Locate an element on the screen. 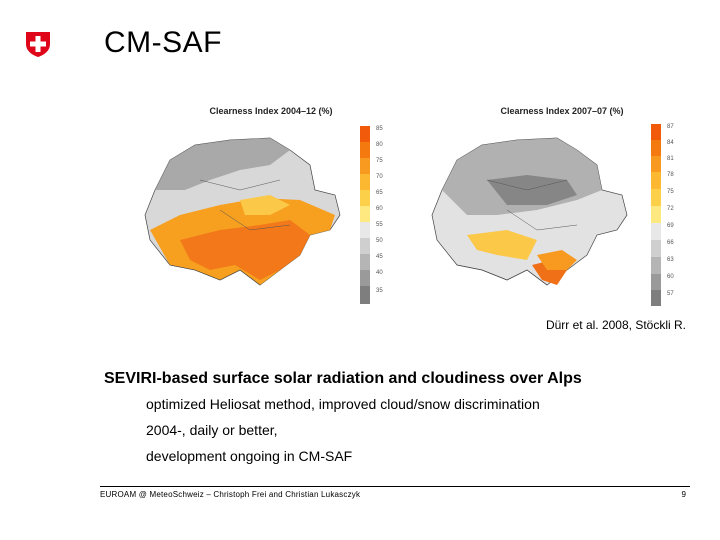 This screenshot has width=720, height=540. colorbar-label: 80 is located at coordinates (379, 145).